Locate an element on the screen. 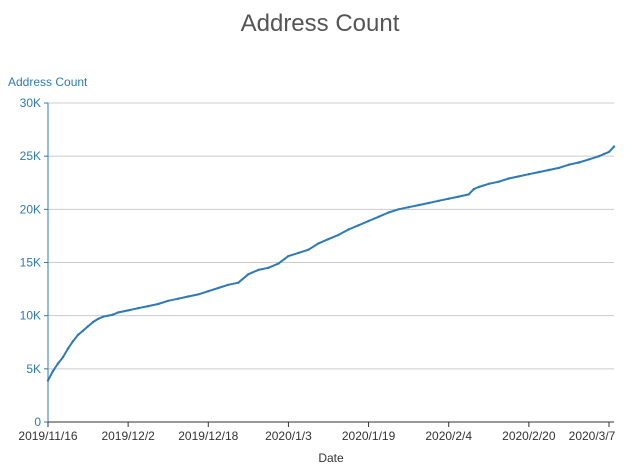 The width and height of the screenshot is (640, 468). chart-title: Address Count is located at coordinates (320, 23).